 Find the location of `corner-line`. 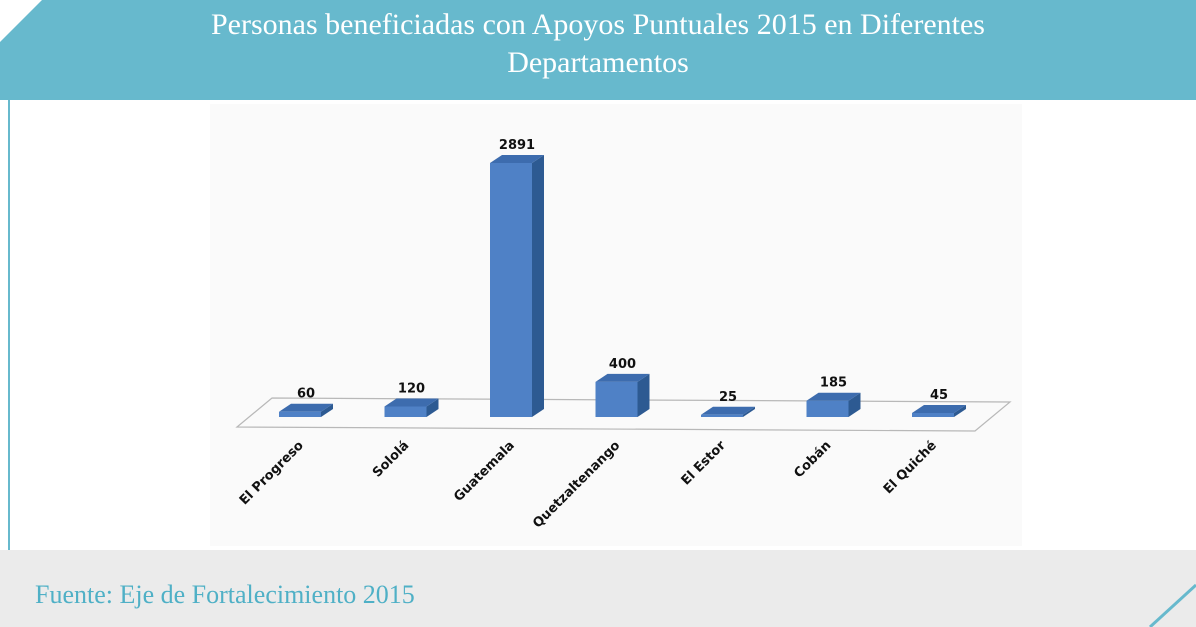

corner-line is located at coordinates (1172, 605).